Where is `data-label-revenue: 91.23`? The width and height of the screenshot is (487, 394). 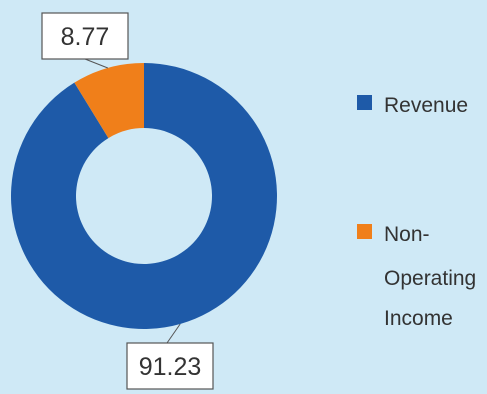
data-label-revenue: 91.23 is located at coordinates (170, 366).